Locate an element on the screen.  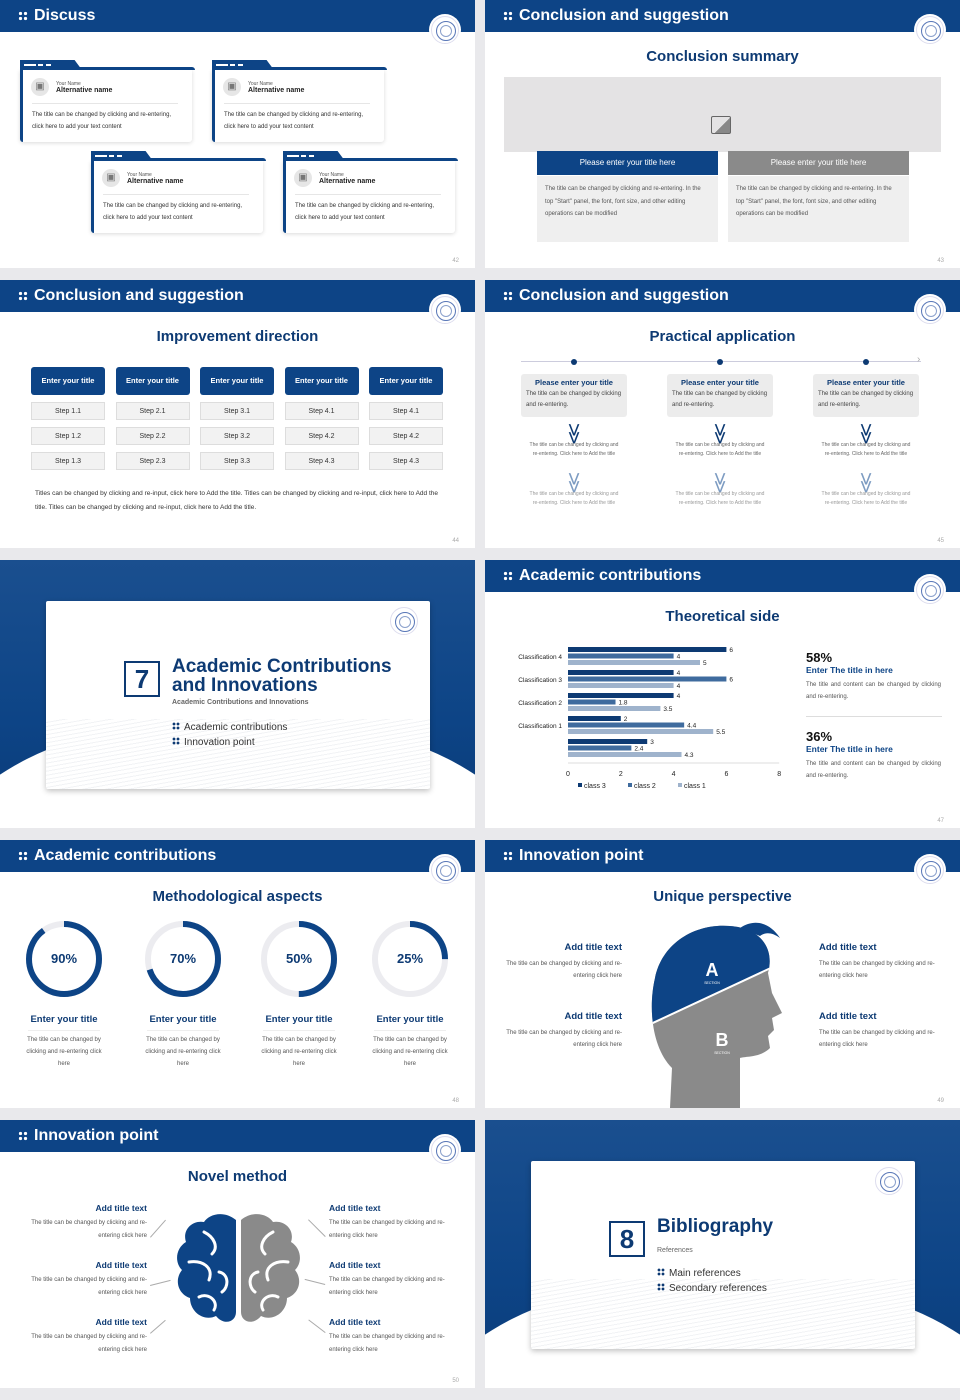
slide-header-title: Innovation point is located at coordinates (96, 1135).